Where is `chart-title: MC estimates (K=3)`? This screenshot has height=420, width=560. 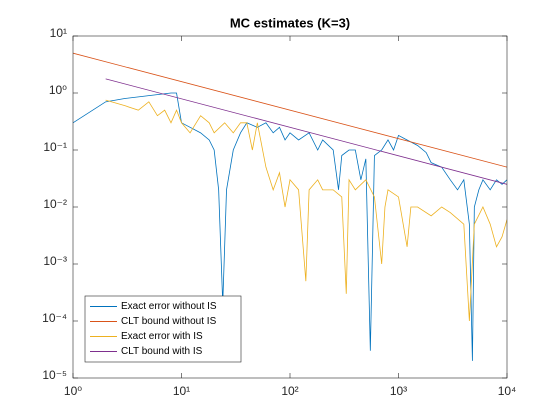 chart-title: MC estimates (K=3) is located at coordinates (290, 22).